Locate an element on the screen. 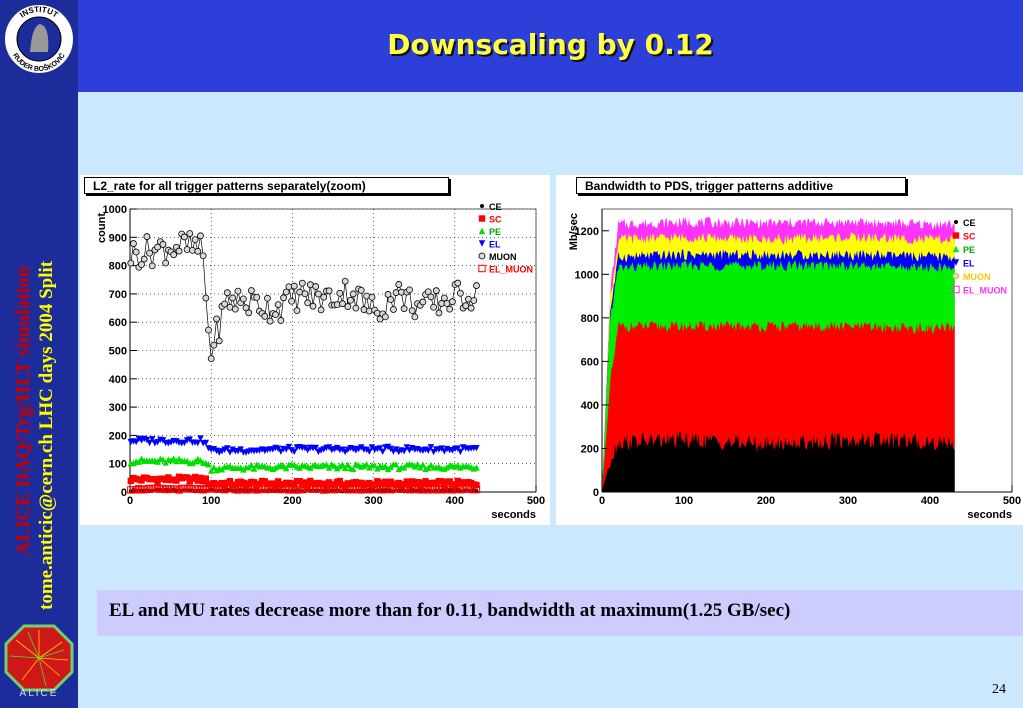 Image resolution: width=1023 pixels, height=708 pixels. y-tick-label: 100 is located at coordinates (118, 465).